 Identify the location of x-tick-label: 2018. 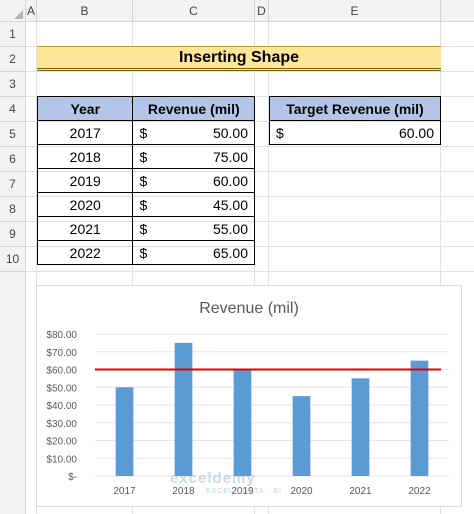
(183, 491).